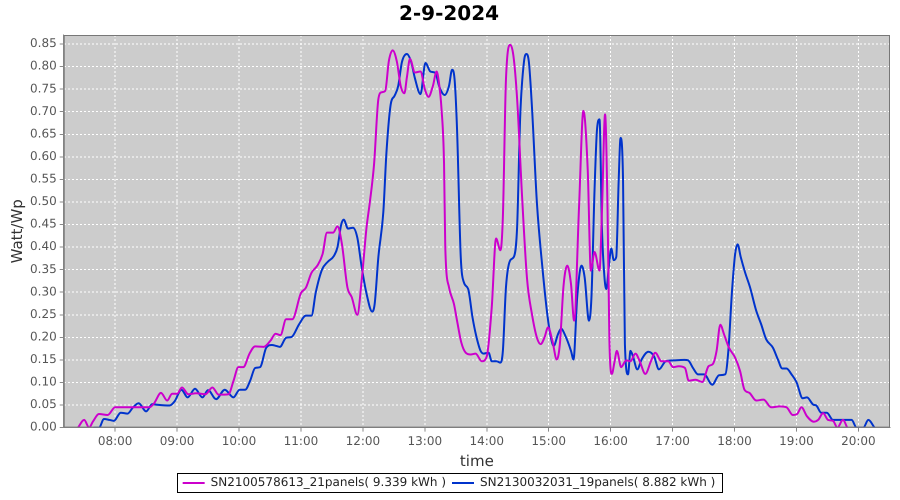 The image size is (900, 500). I want to click on x-tick-label: 18:00, so click(734, 441).